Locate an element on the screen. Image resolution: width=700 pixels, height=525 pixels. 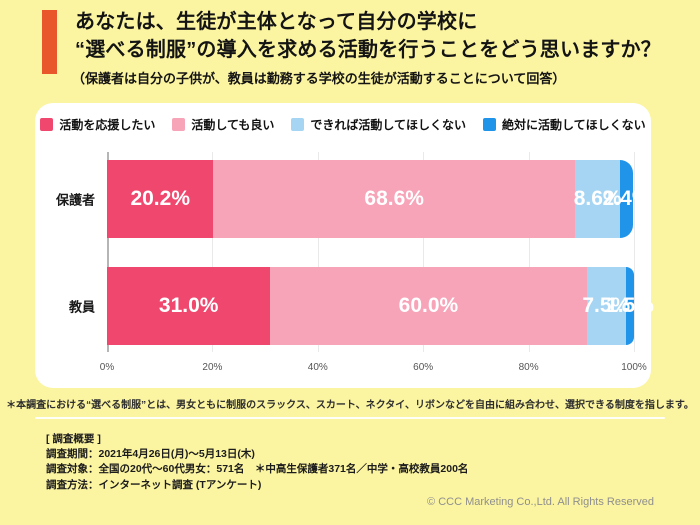
bar-value-label: 20.2% is located at coordinates (160, 198).